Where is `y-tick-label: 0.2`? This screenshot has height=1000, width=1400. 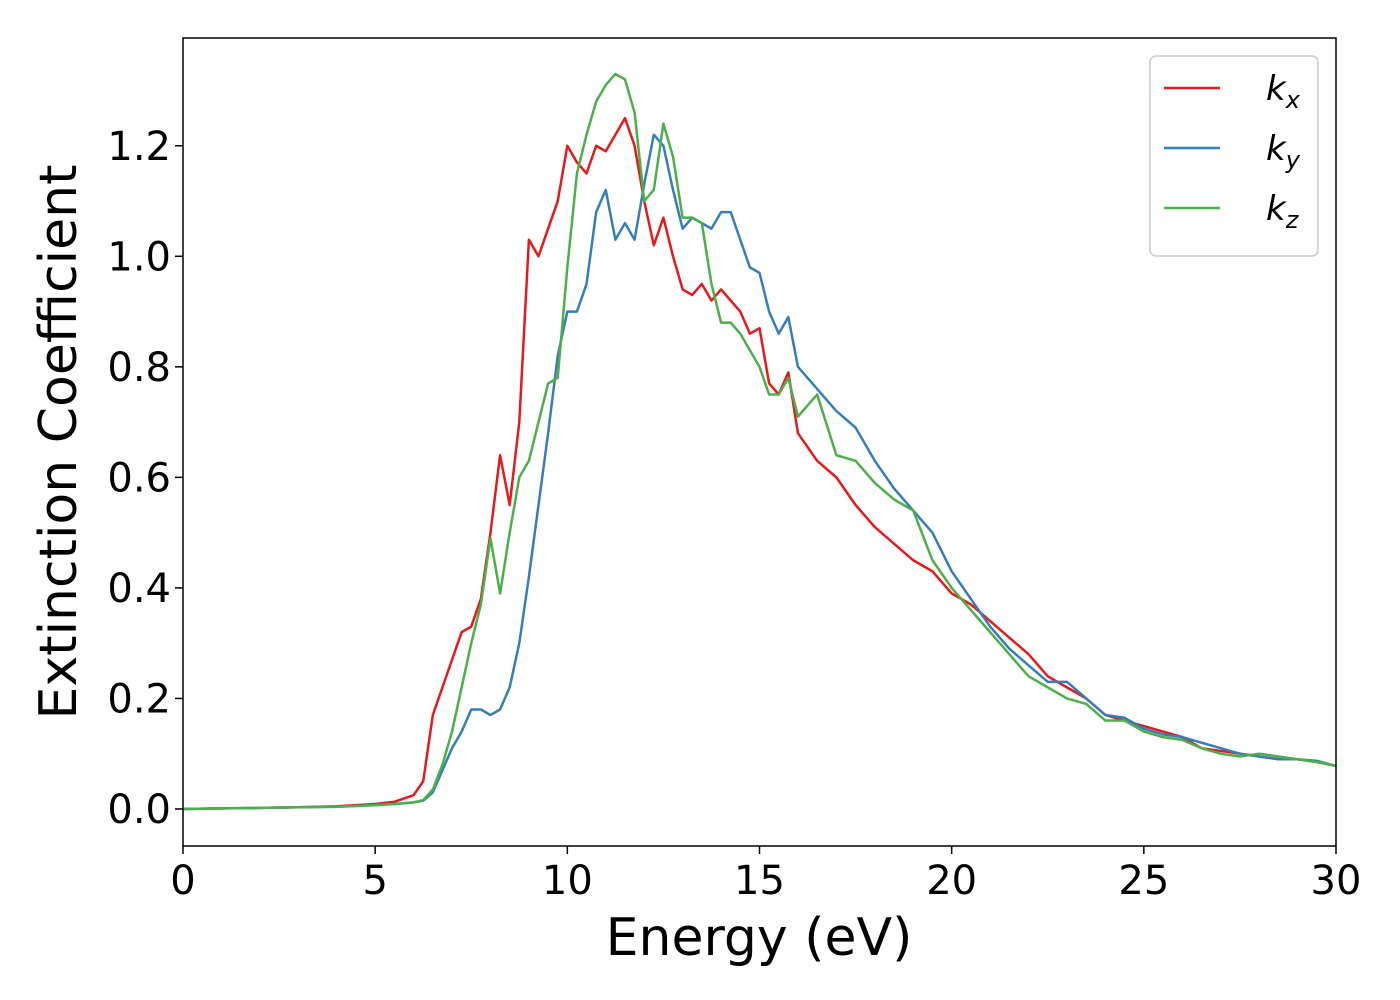
y-tick-label: 0.2 is located at coordinates (139, 699).